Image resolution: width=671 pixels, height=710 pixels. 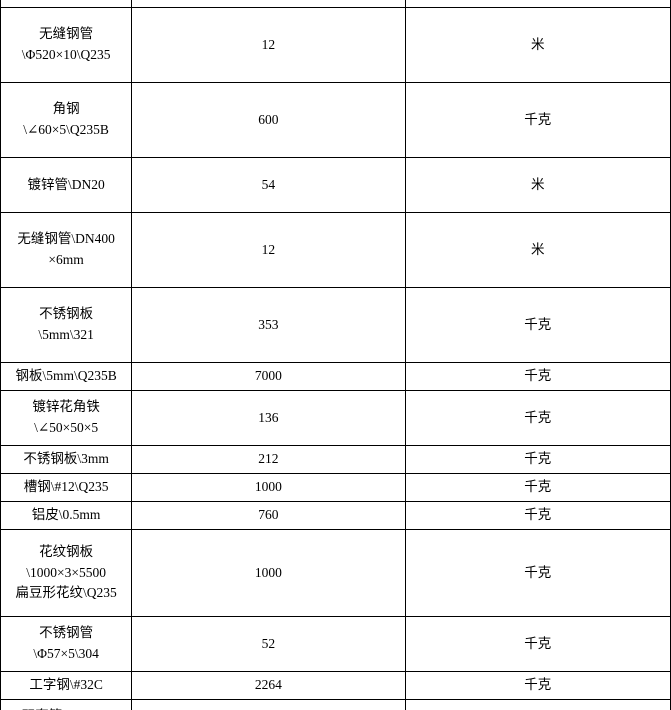 I want to click on header-row: 采购内容 需求数量 单位, so click(x=335, y=4).